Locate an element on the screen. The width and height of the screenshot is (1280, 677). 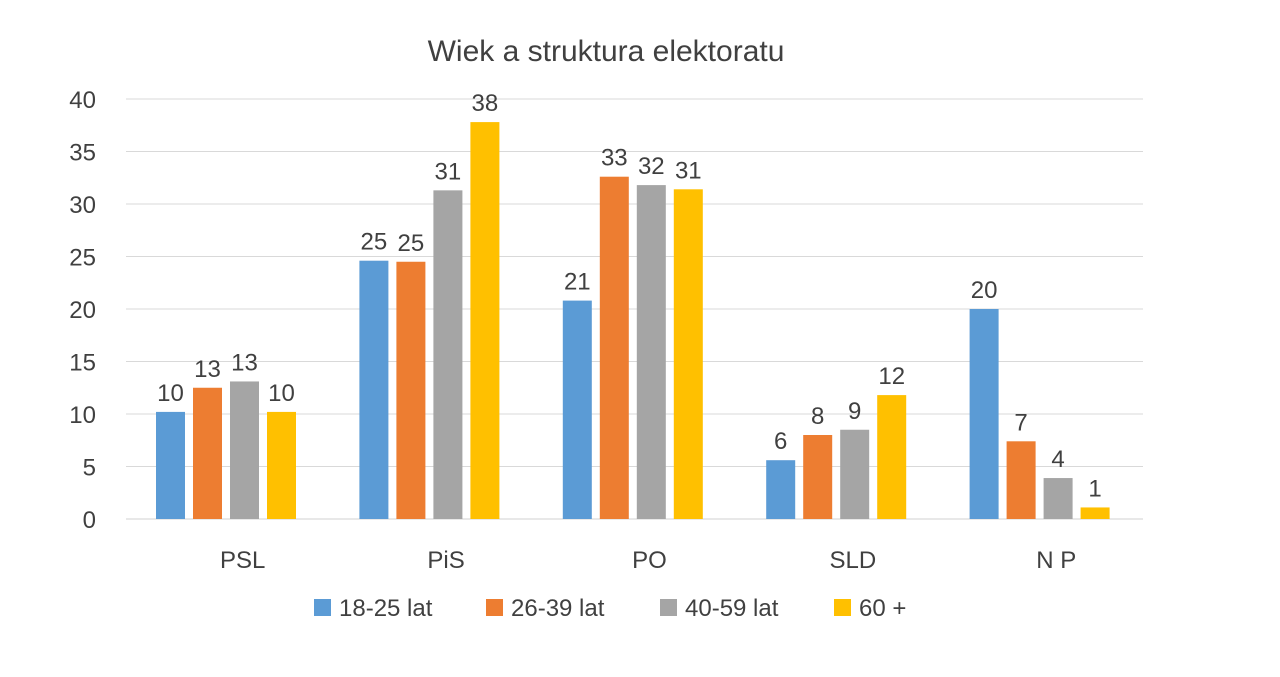
x-category-label: PSL is located at coordinates (242, 560).